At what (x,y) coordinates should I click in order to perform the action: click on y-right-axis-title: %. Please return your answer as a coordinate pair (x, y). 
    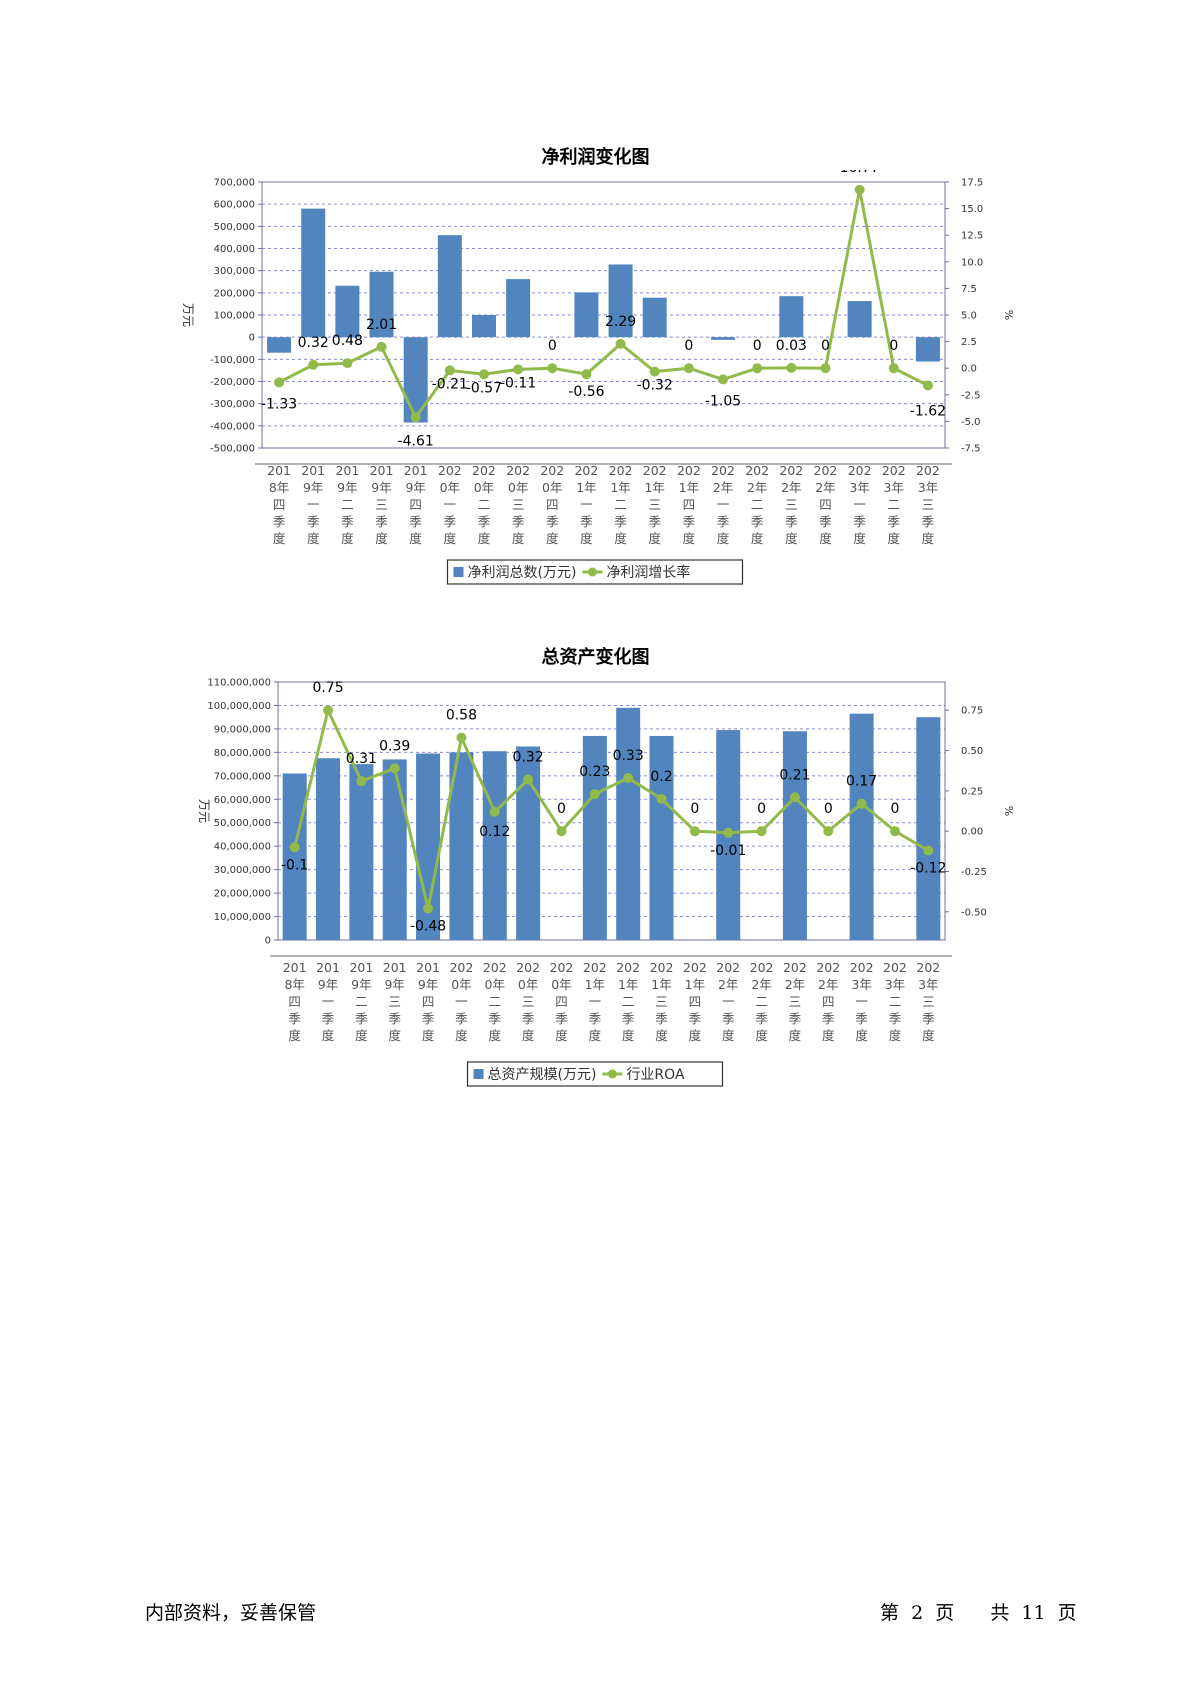
    Looking at the image, I should click on (1008, 315).